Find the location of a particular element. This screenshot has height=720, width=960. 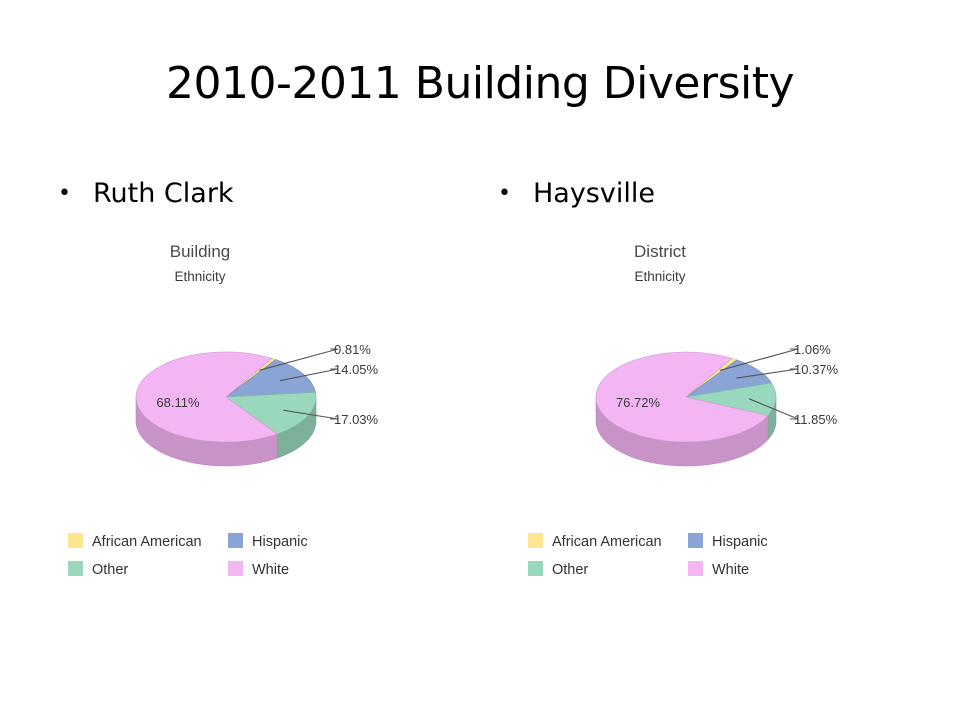

data-label-african-american: 1.06% is located at coordinates (812, 349).